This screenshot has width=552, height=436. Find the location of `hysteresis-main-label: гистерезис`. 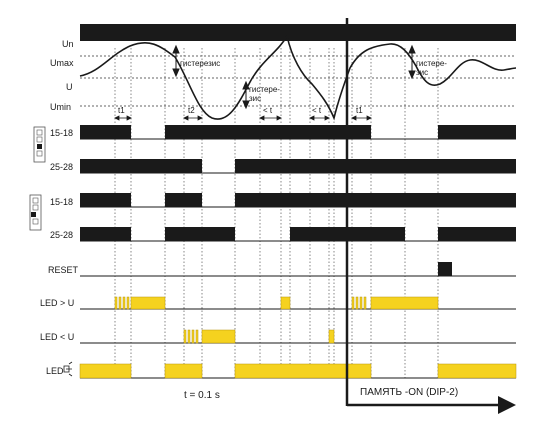

hysteresis-main-label: гистерезис is located at coordinates (200, 63).